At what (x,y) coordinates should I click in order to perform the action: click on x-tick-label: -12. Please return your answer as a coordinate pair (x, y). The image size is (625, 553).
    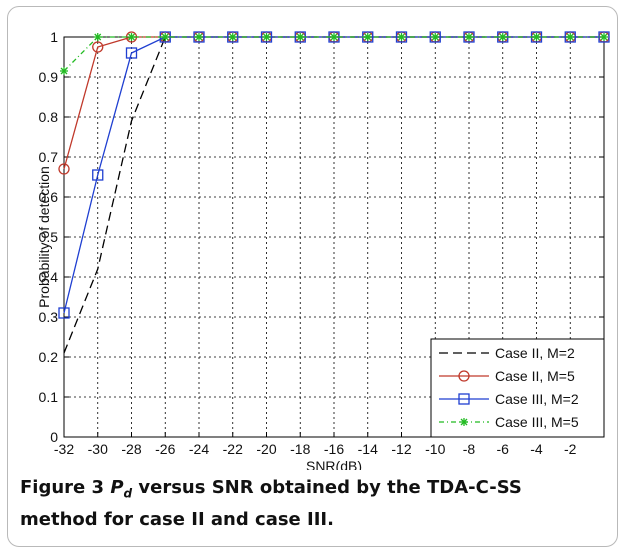
    Looking at the image, I should click on (401, 449).